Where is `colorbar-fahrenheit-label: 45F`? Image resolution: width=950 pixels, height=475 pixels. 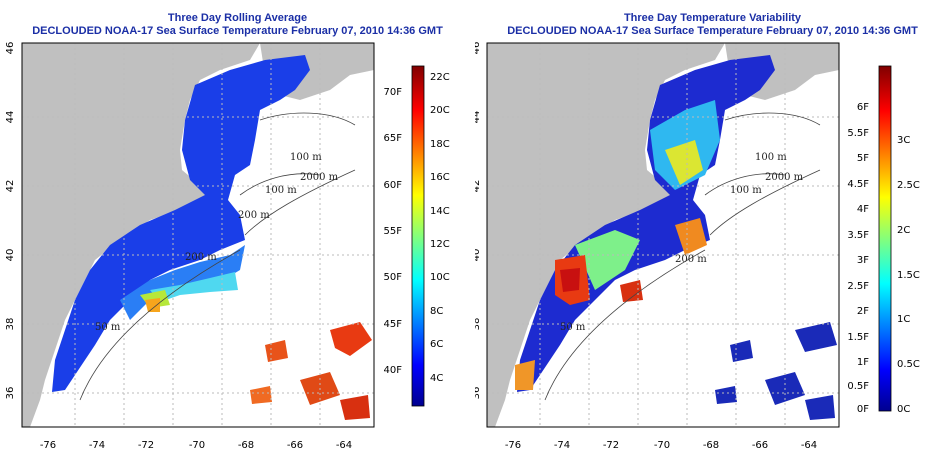 colorbar-fahrenheit-label: 45F is located at coordinates (393, 324).